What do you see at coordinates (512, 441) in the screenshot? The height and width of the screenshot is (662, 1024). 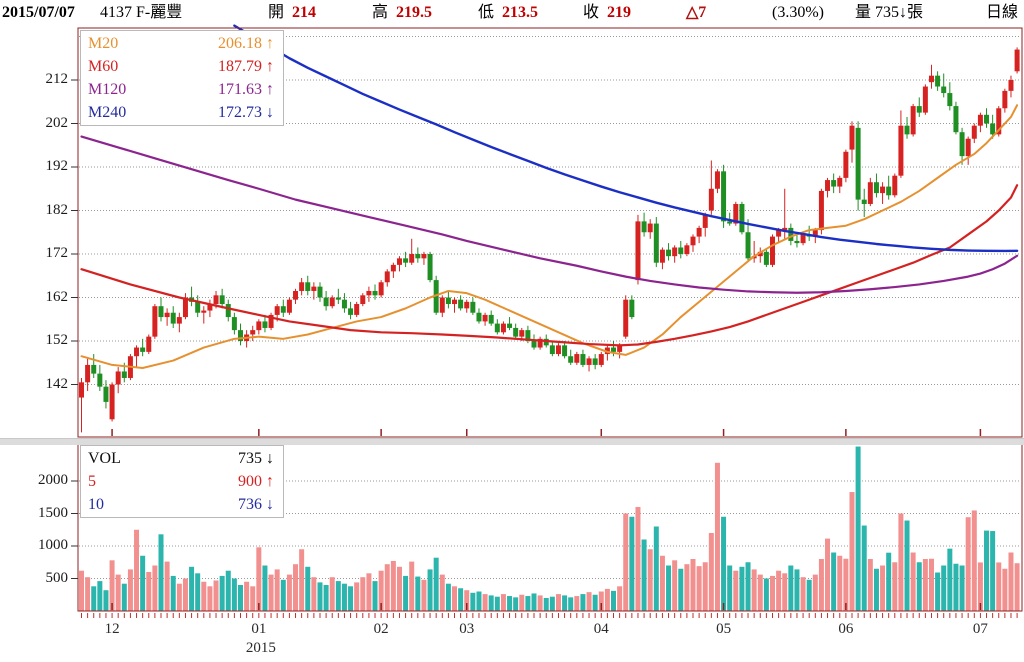 I see `pane-separator` at bounding box center [512, 441].